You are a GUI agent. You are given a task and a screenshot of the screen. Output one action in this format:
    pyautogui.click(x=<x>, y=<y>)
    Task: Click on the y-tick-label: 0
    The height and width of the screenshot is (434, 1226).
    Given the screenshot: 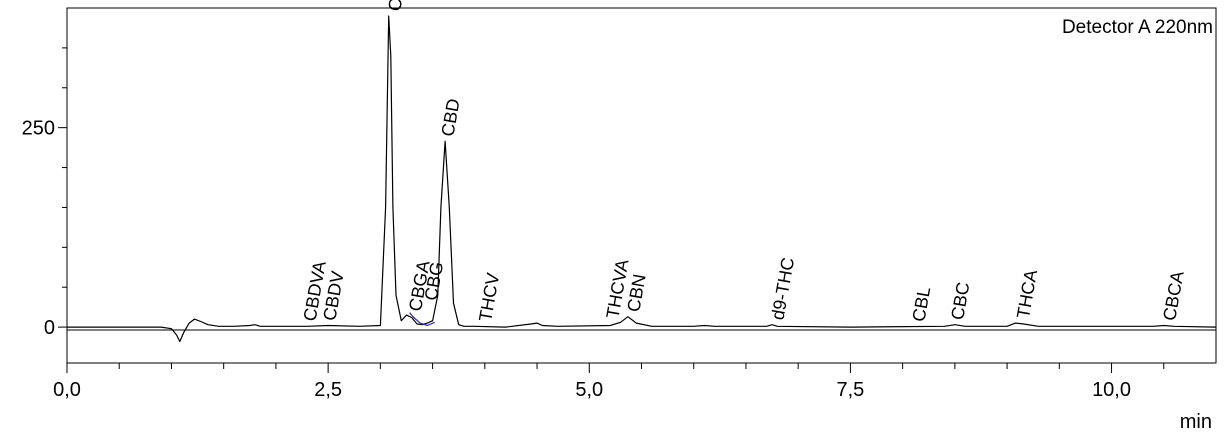 What is the action you would take?
    pyautogui.click(x=49, y=328)
    